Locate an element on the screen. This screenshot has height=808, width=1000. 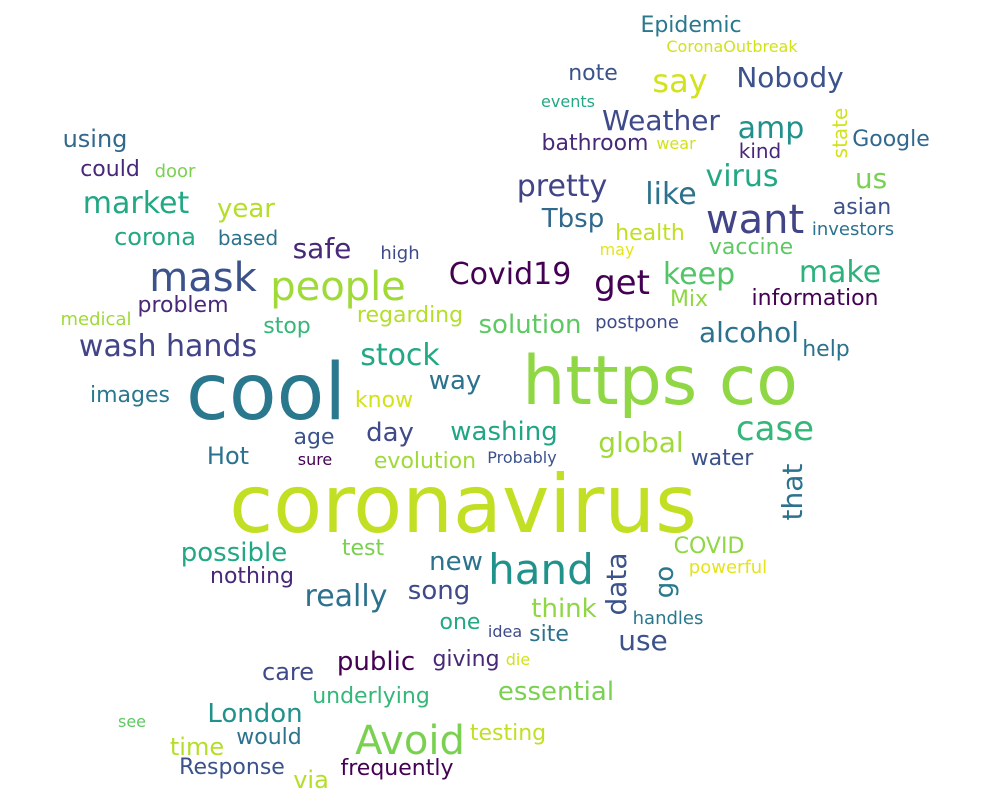
cloud-word: state is located at coordinates (840, 133).